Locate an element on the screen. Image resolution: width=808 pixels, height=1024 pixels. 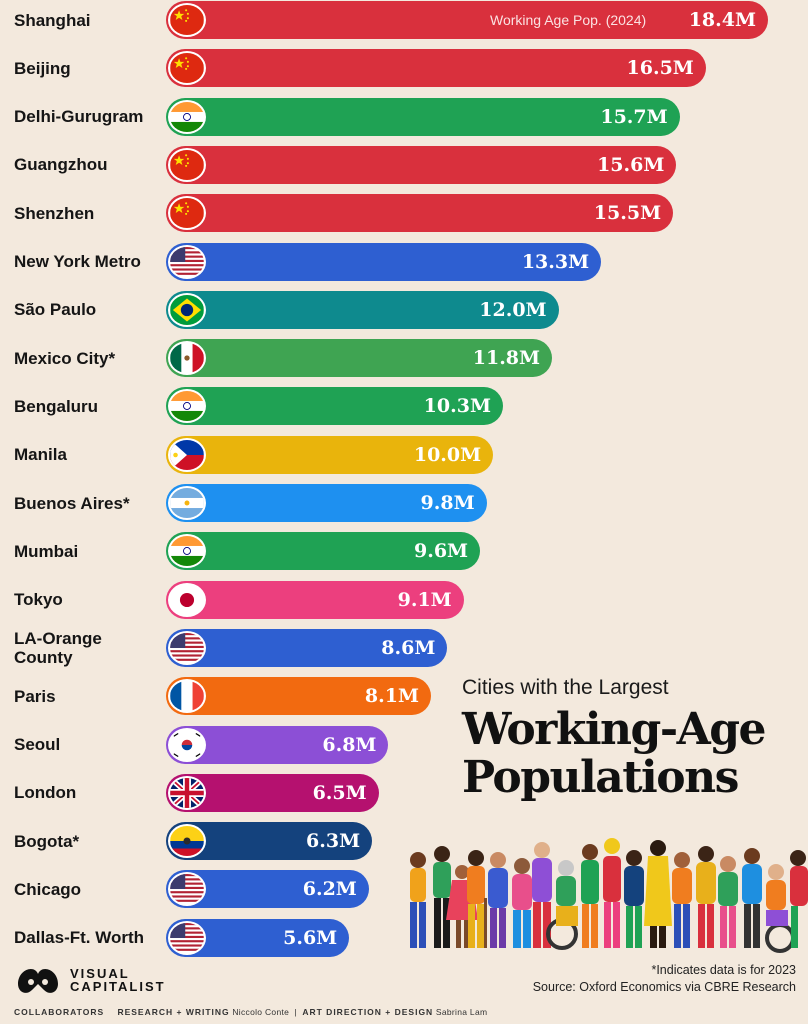
bar-row: Delhi-Gurugram 15.7M is located at coordinates (404, 120).